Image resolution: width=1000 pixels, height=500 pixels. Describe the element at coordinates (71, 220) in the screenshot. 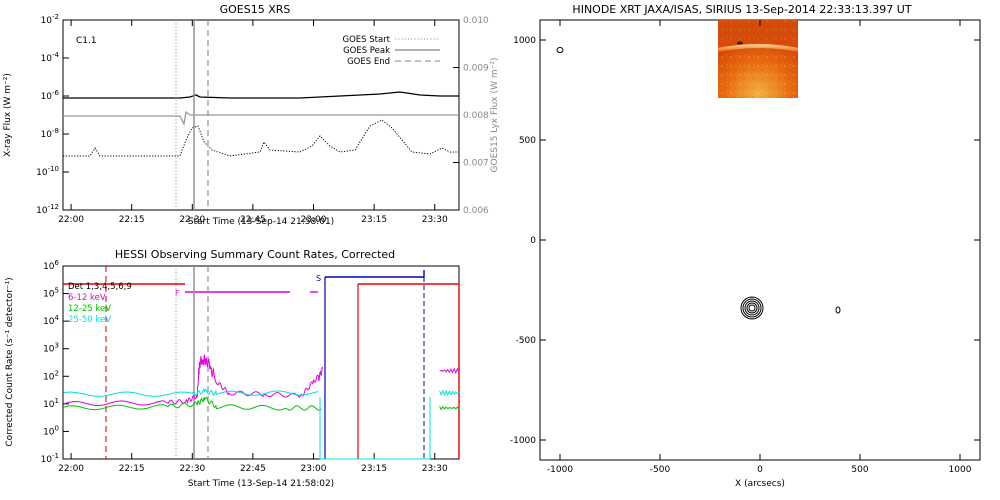

I see `goes-x-tick-label: 22:00` at that location.